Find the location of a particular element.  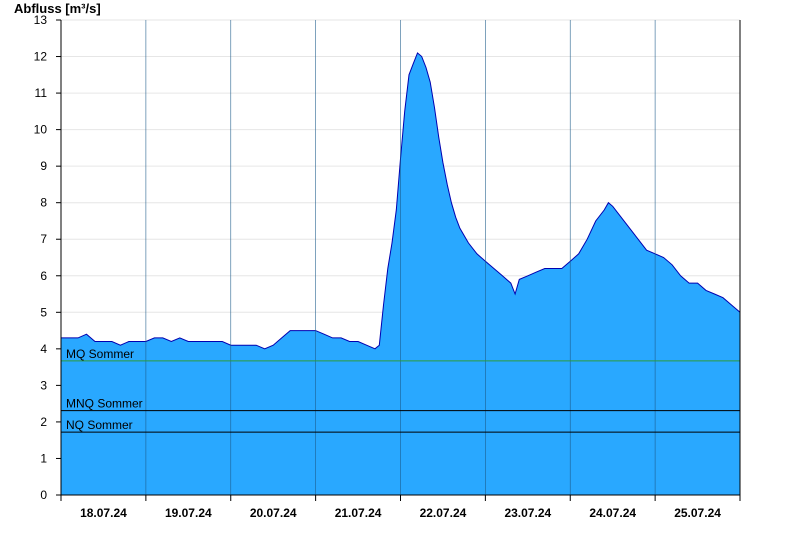

y-tick-label: 10 is located at coordinates (41, 130).